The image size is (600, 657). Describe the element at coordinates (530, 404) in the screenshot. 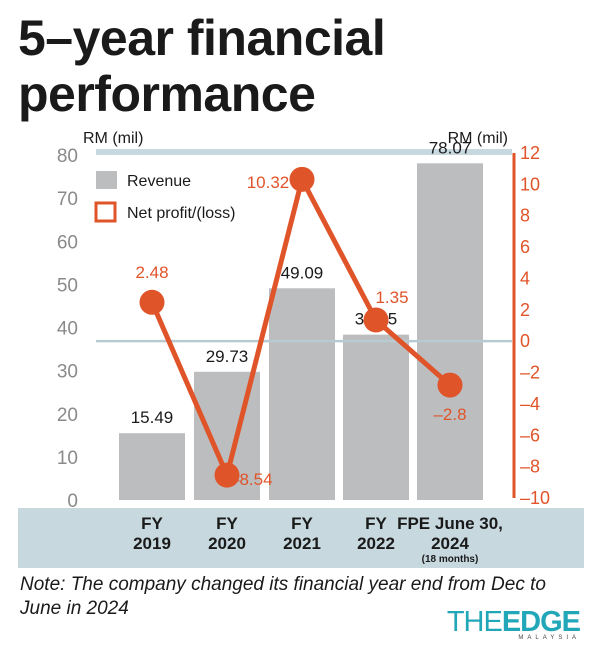

I see `right-tick-label: –4` at that location.